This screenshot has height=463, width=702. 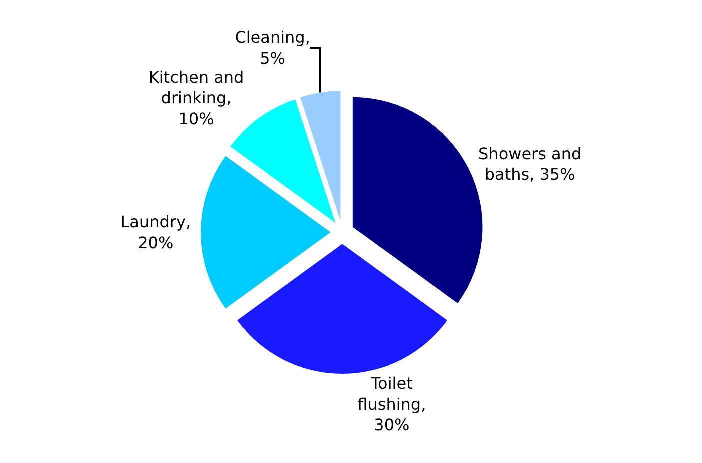 I want to click on slice-label: Laundry, 20%, so click(x=156, y=232).